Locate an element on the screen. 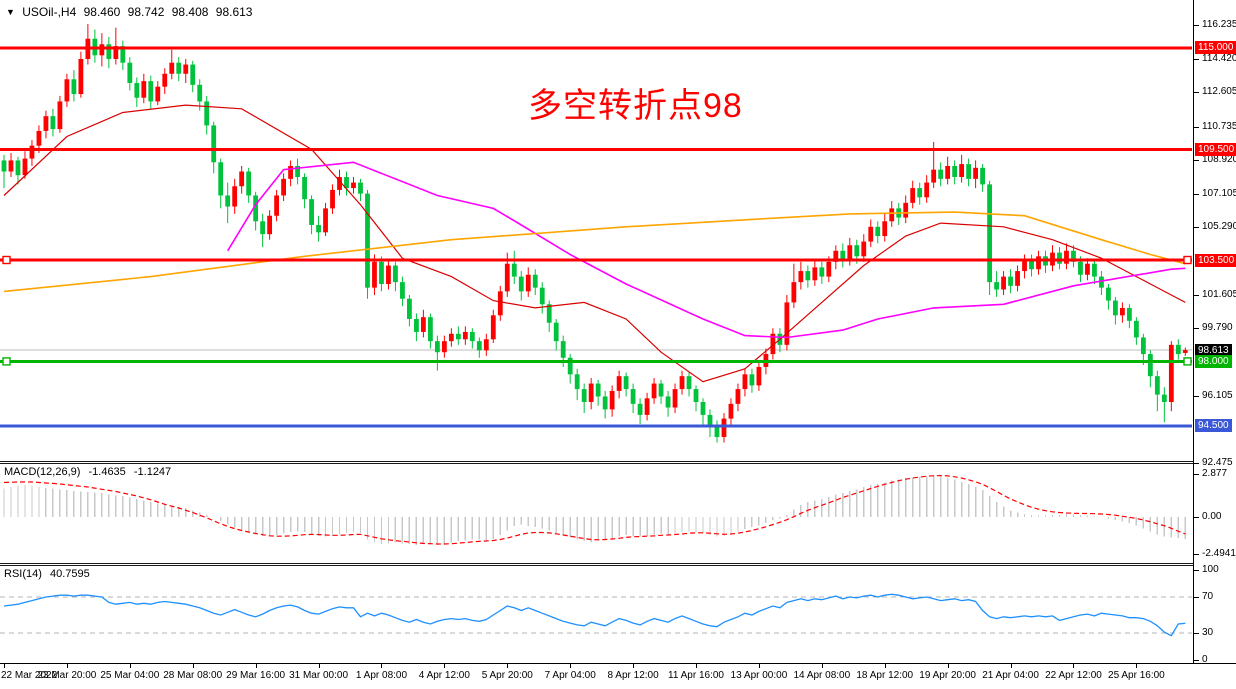 Image resolution: width=1236 pixels, height=689 pixels. macd-indicator-panel is located at coordinates (596, 513).